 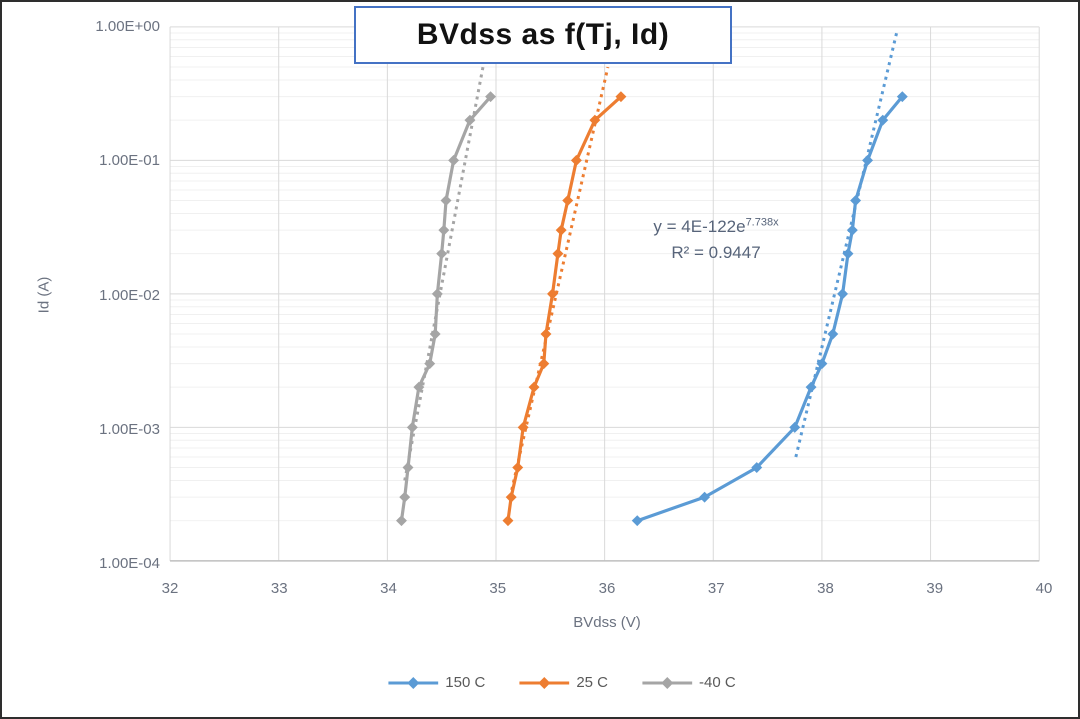 What do you see at coordinates (388, 588) in the screenshot?
I see `x-tick-label: 34` at bounding box center [388, 588].